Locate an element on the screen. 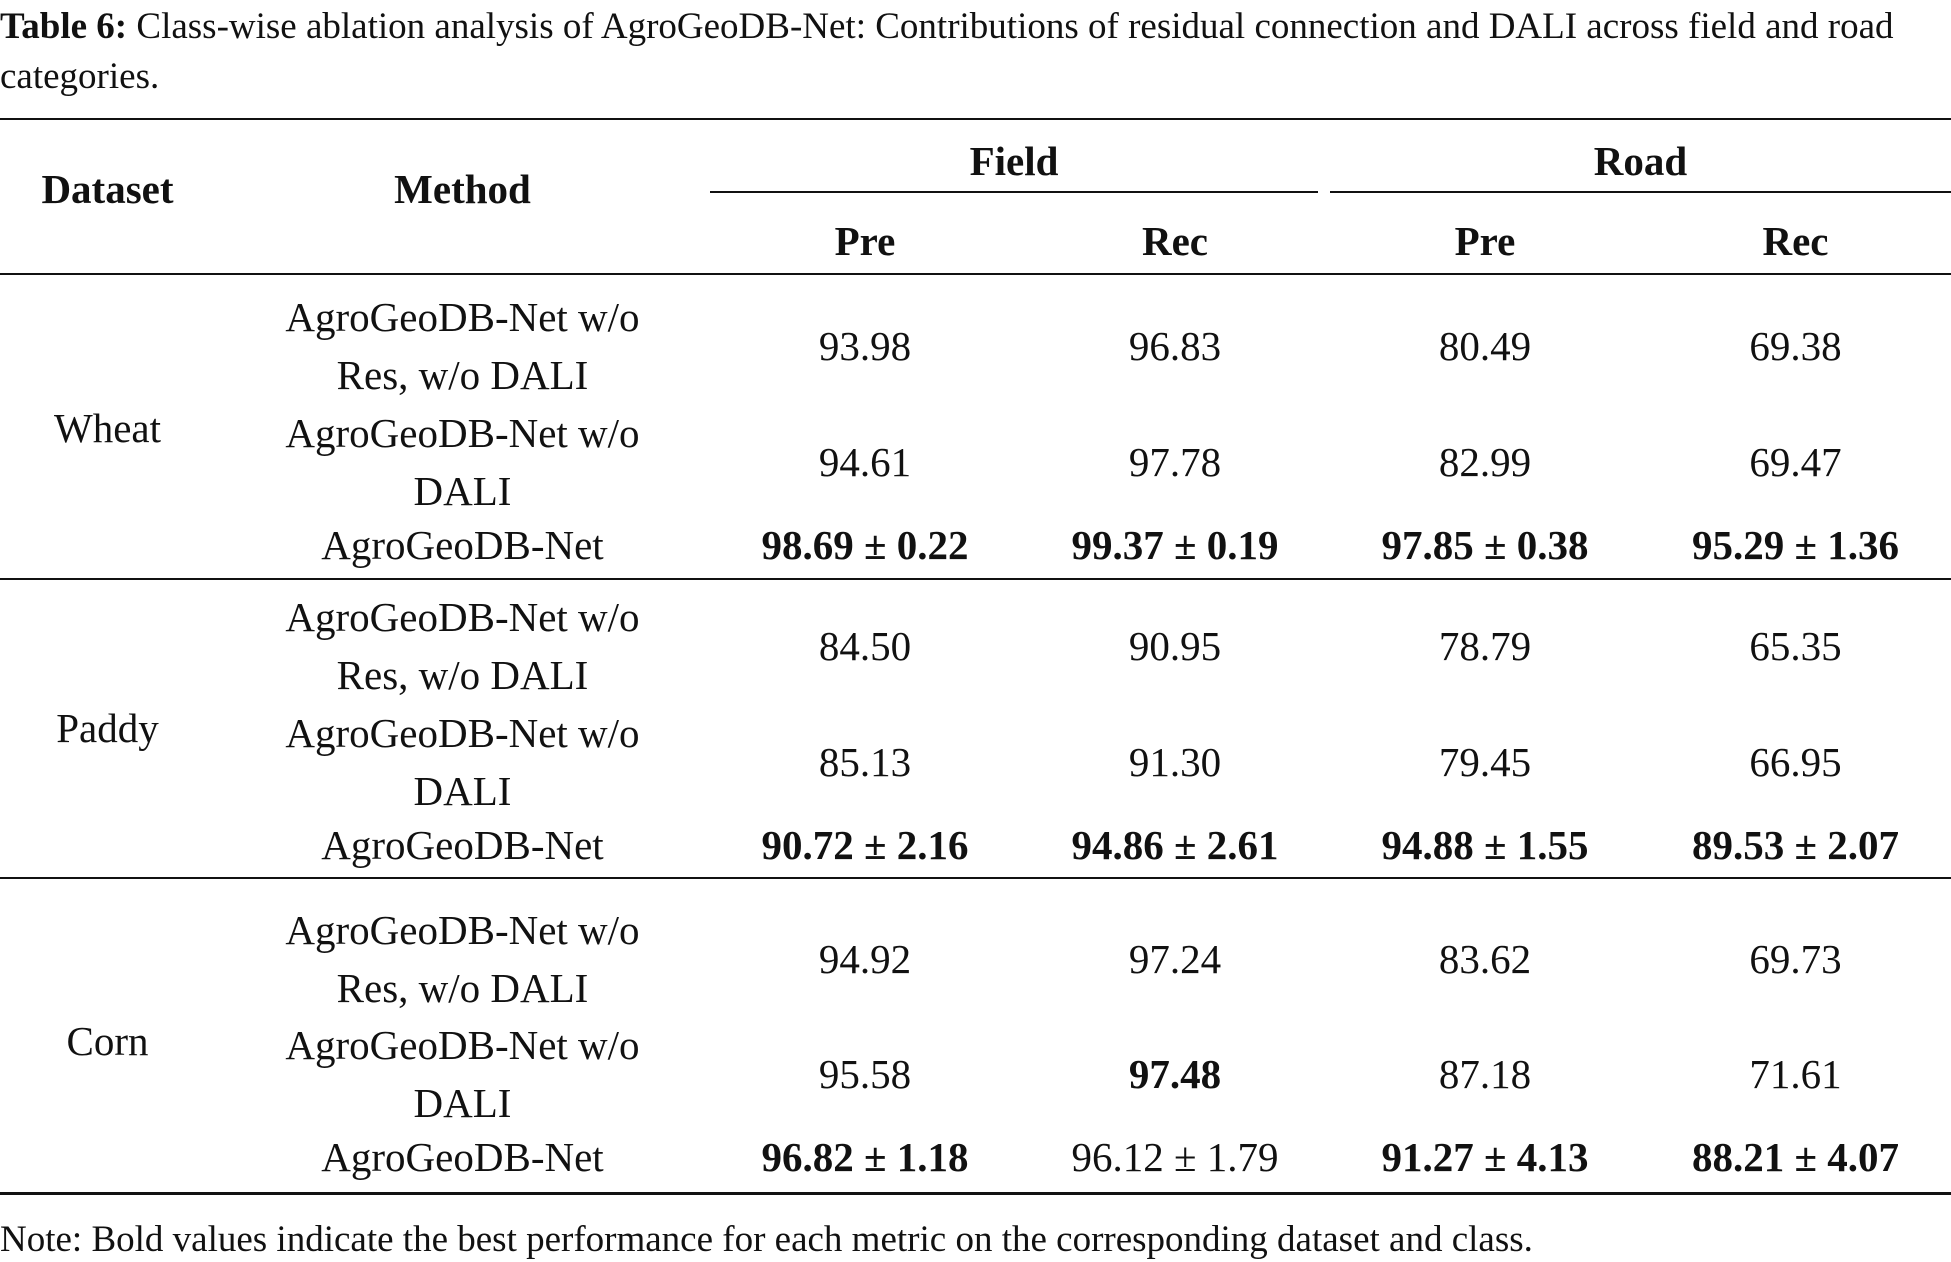 The image size is (1951, 1262). metric-value: 82.99 is located at coordinates (1485, 462).